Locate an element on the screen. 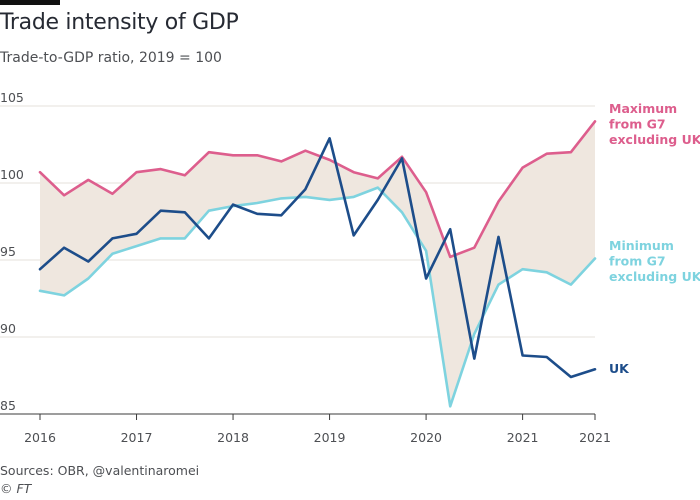 The image size is (700, 500). chart-subtitle: Trade-to-GDP ratio, 2019 = 100 is located at coordinates (111, 58).